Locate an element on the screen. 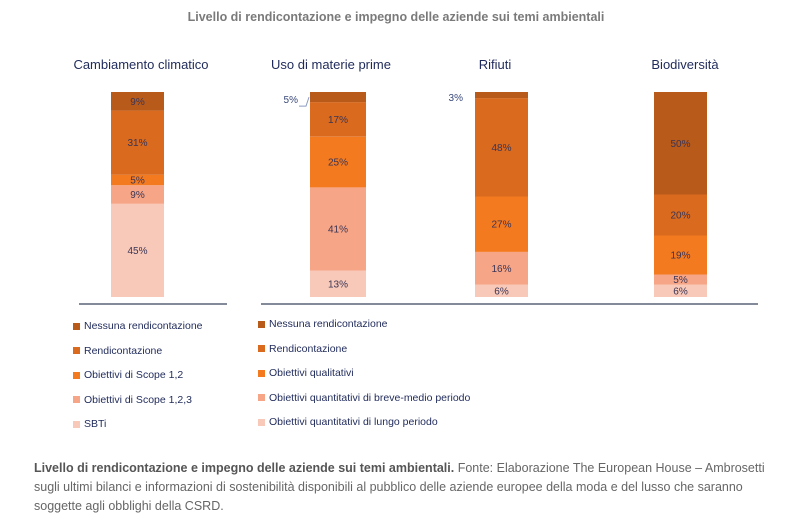  legend-label: SBTi is located at coordinates (95, 424).